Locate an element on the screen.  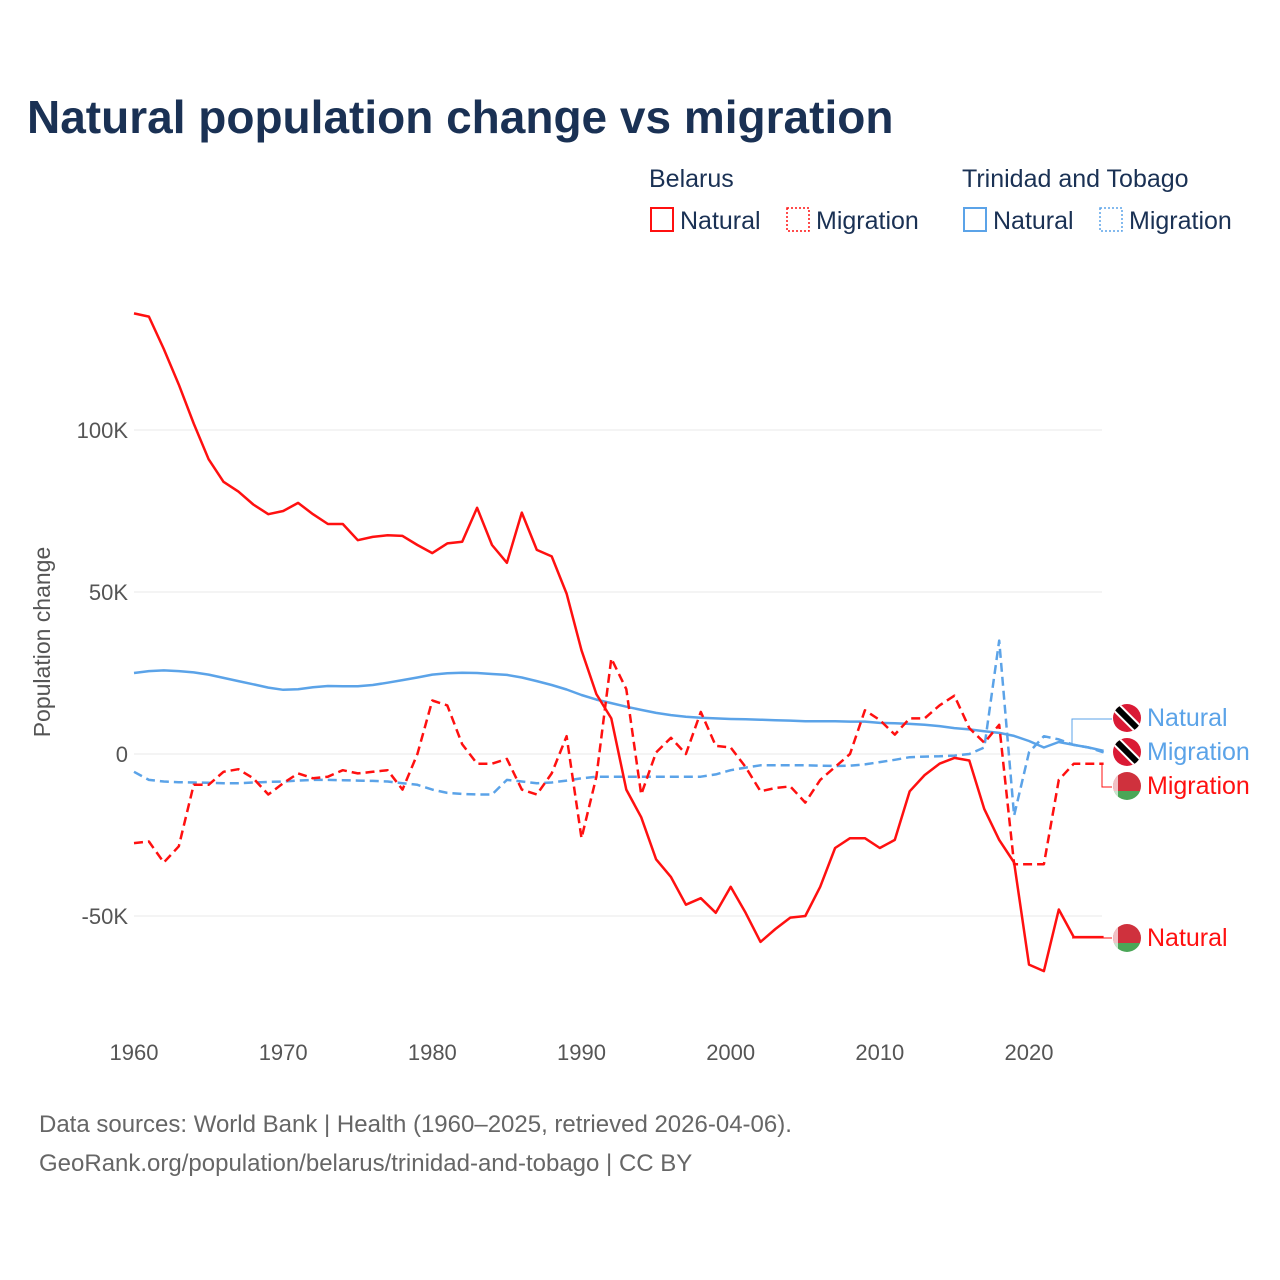
y-tick-label: 100K is located at coordinates (103, 430).